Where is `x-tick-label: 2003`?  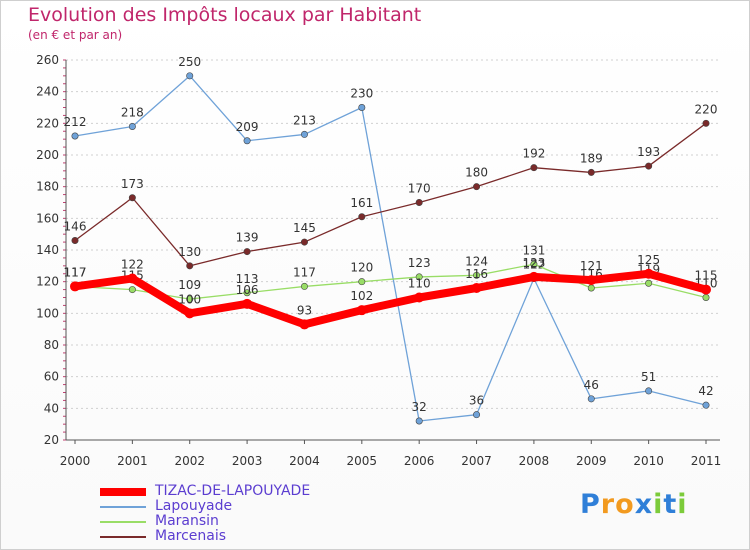 x-tick-label: 2003 is located at coordinates (247, 461).